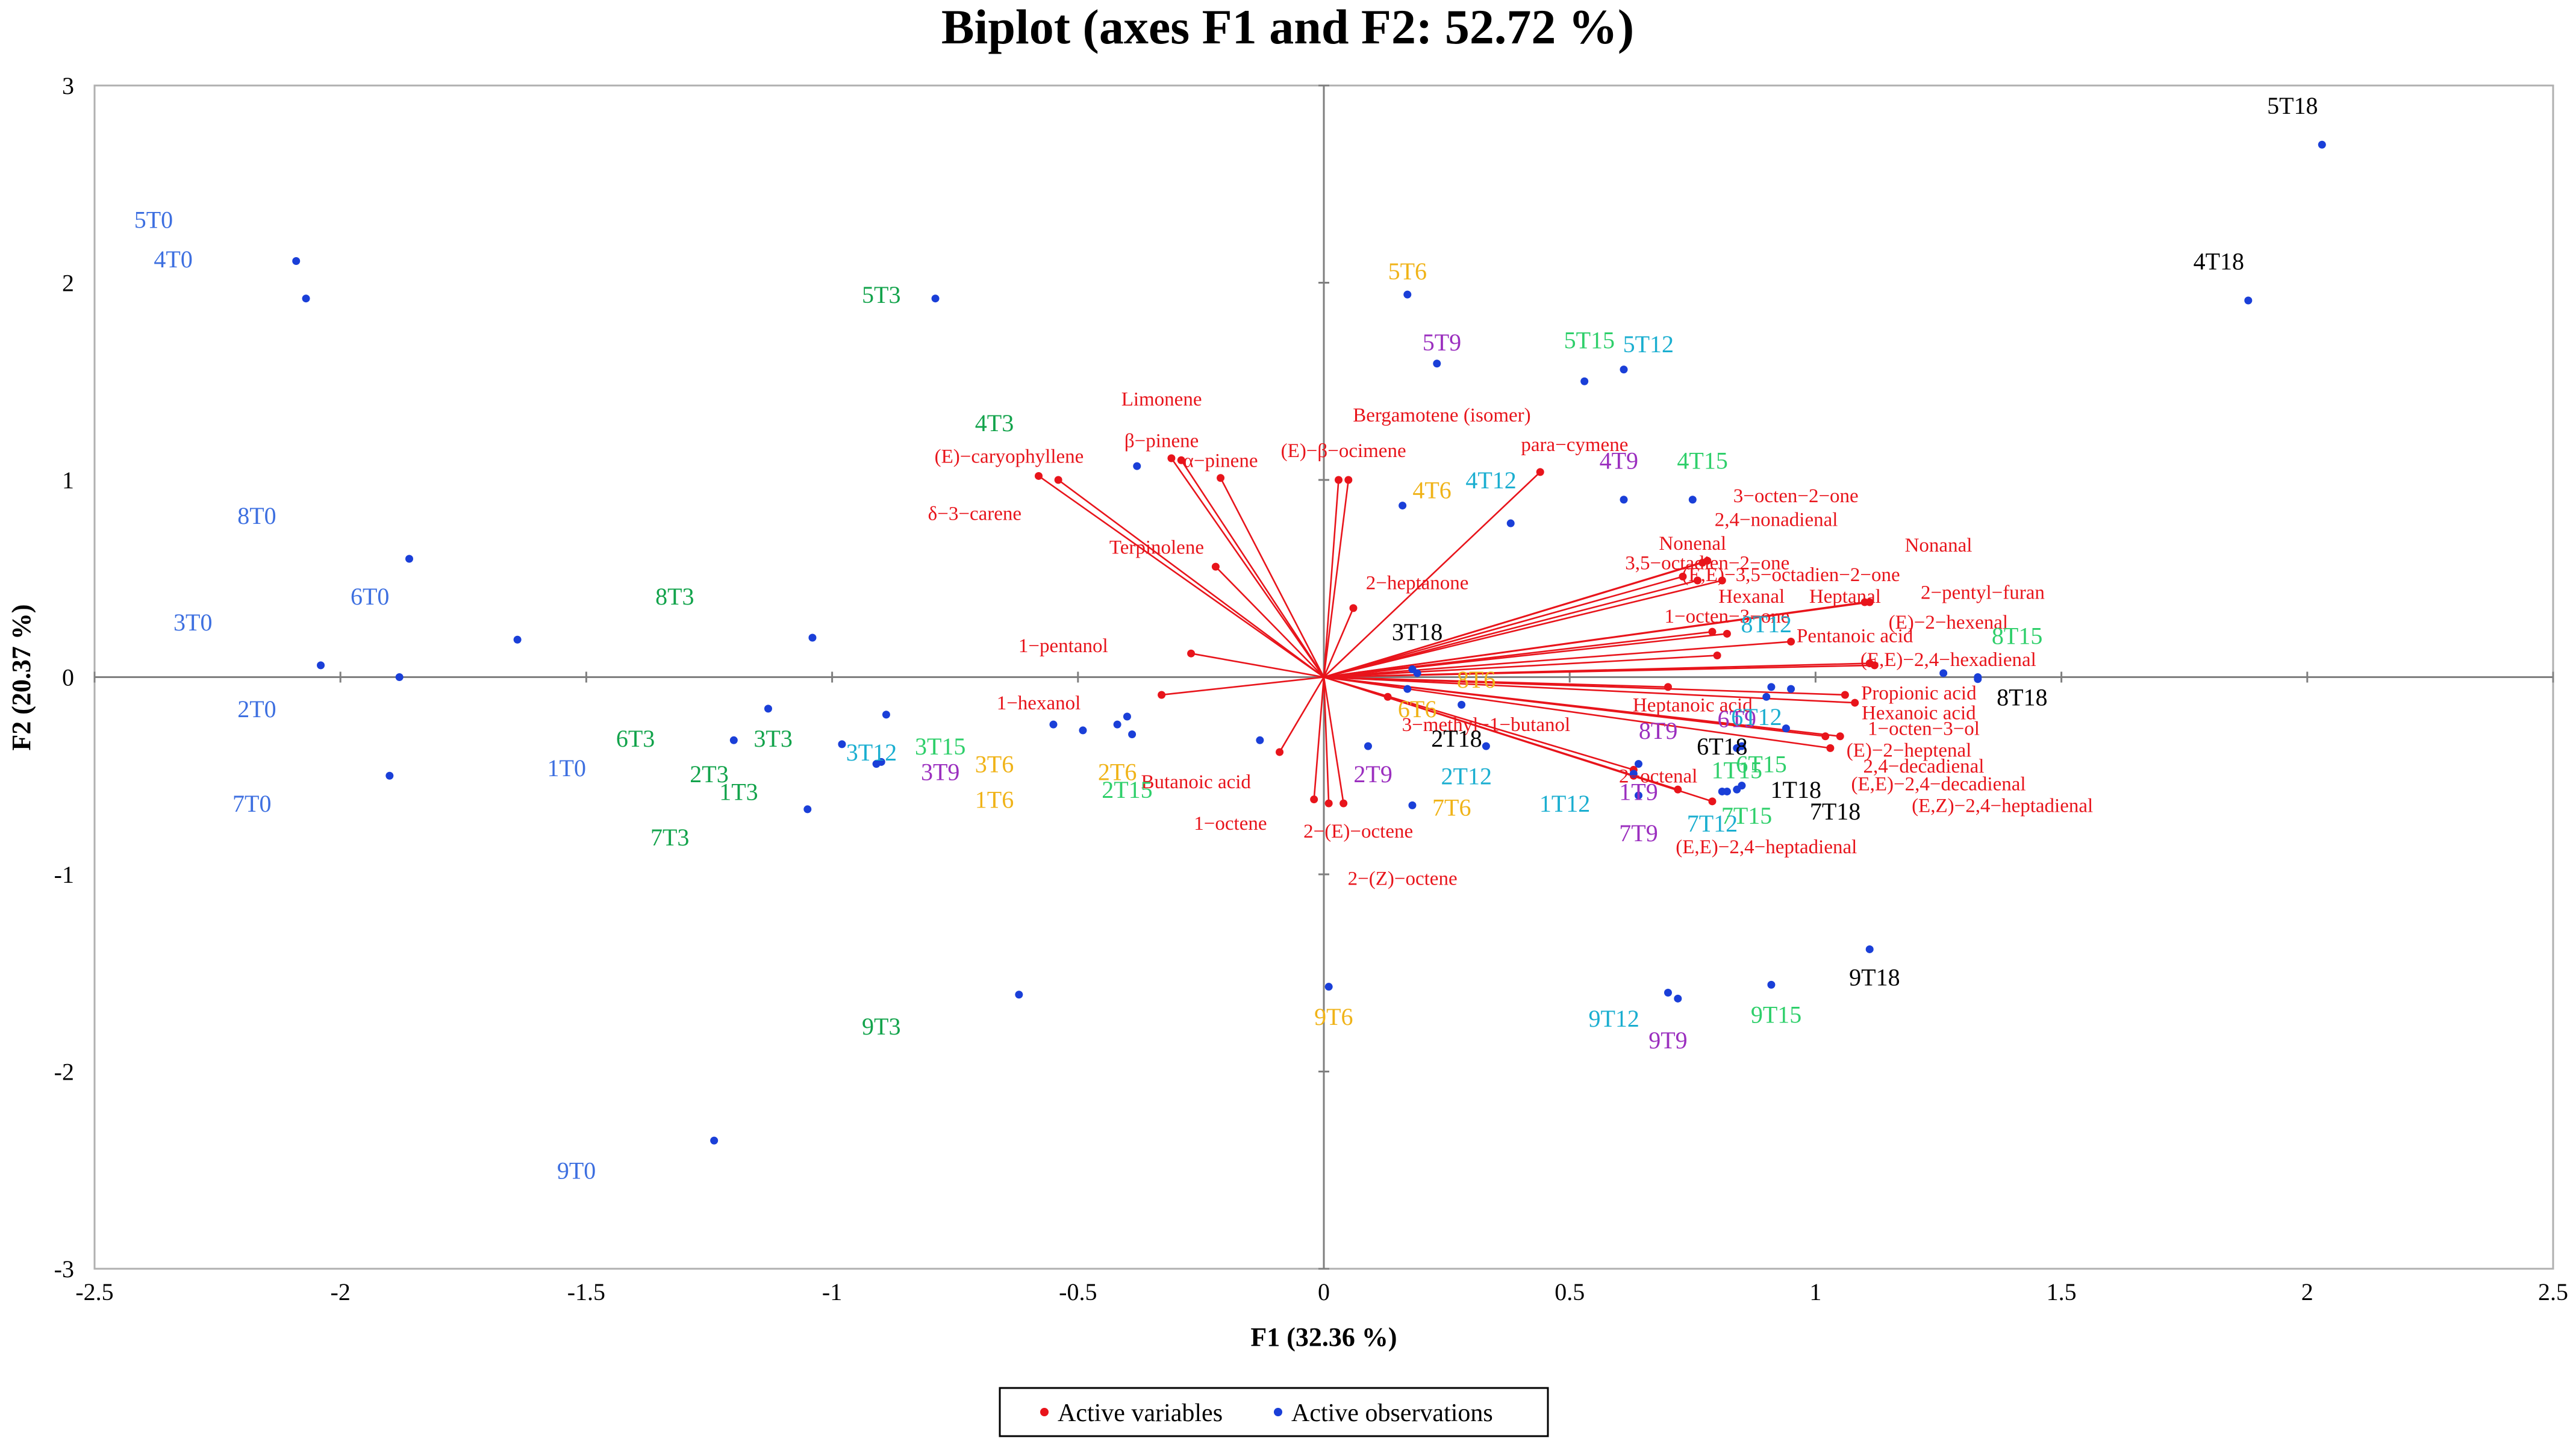  I want to click on x-tick-label: -2, so click(341, 1291).